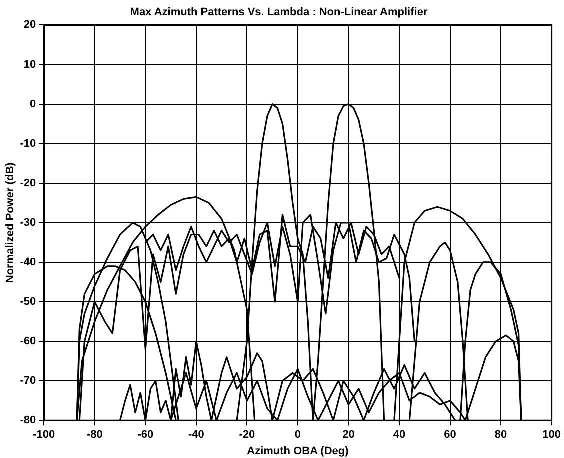 This screenshot has width=564, height=458. What do you see at coordinates (94, 435) in the screenshot?
I see `x-tick-label: -80` at bounding box center [94, 435].